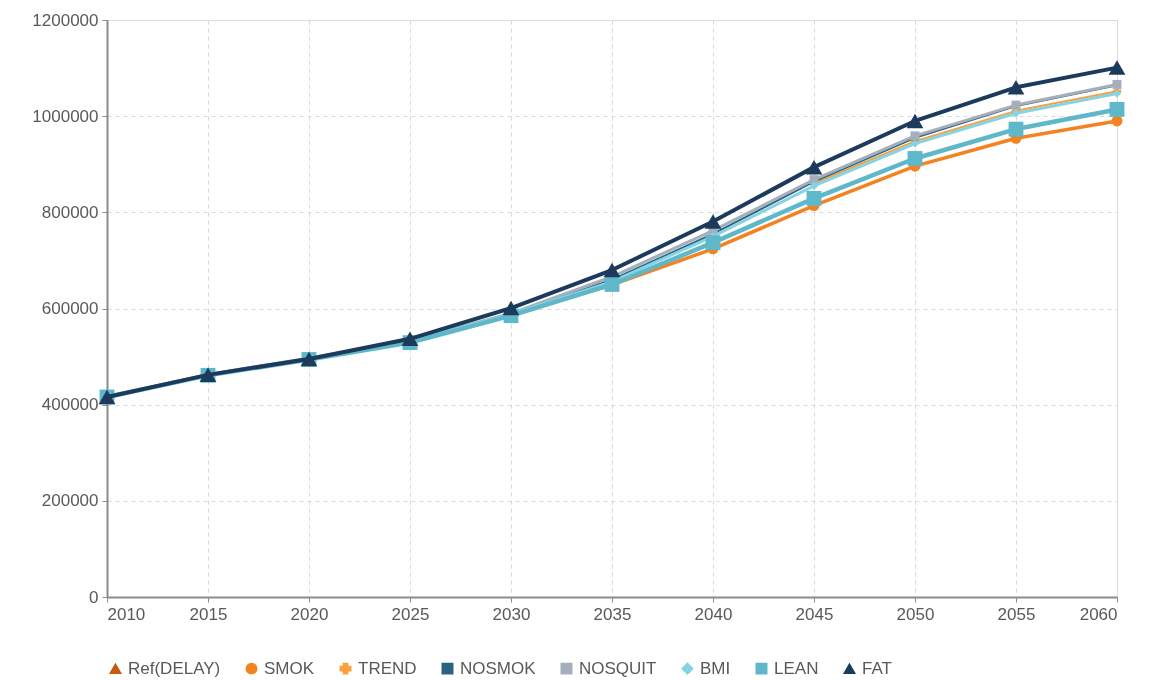 This screenshot has width=1162, height=680. What do you see at coordinates (1098, 614) in the screenshot?
I see `x-tick-label: 2060` at bounding box center [1098, 614].